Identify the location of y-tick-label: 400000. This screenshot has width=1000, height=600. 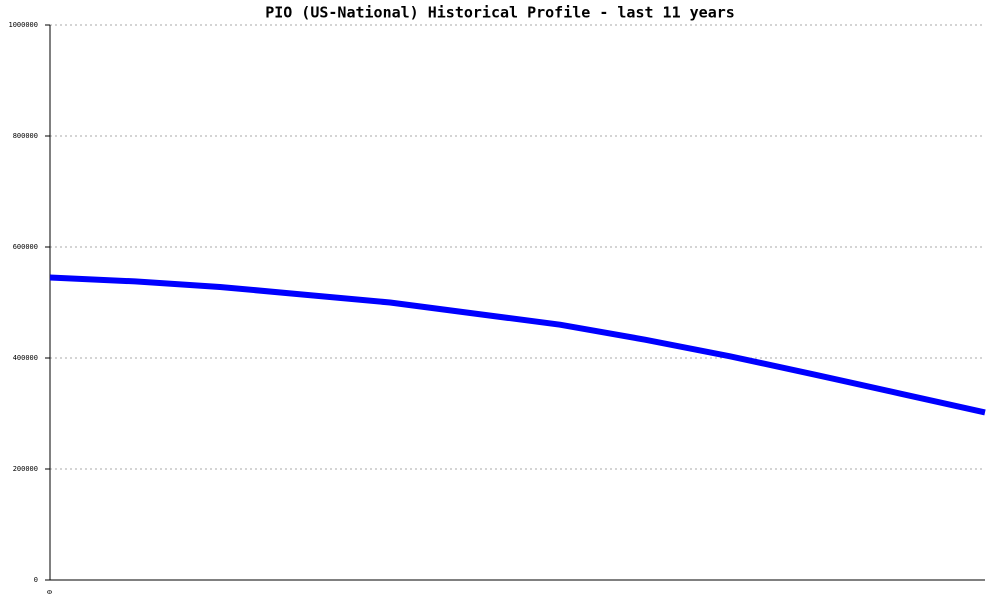
(25, 358).